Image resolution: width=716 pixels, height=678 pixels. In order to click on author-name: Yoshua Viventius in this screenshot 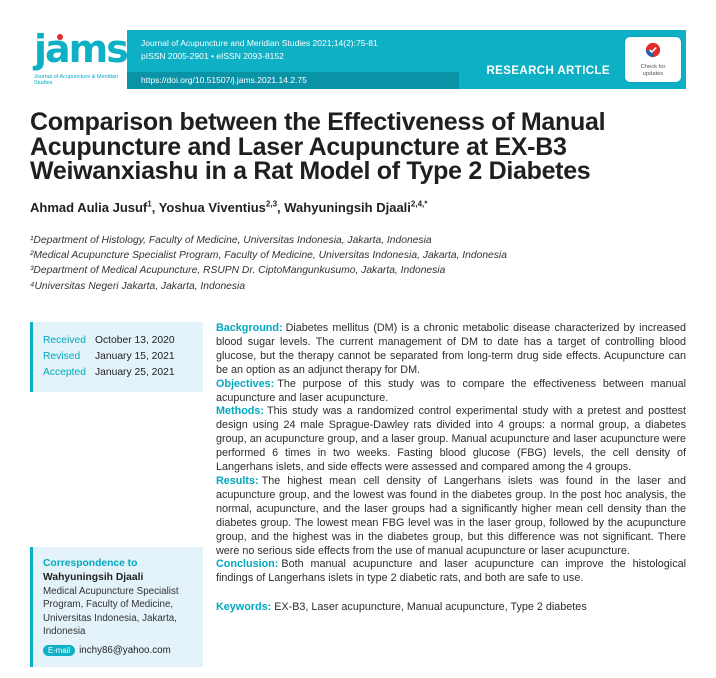, I will do `click(212, 208)`.